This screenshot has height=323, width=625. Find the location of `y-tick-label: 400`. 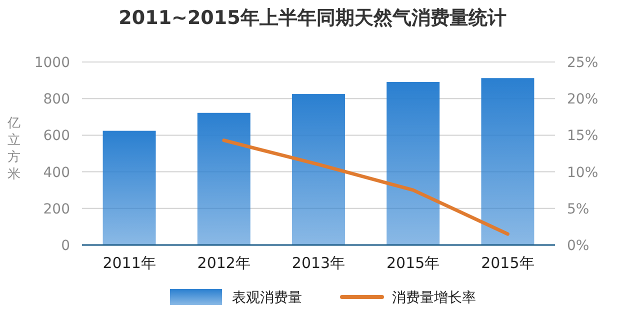

y-tick-label: 400 is located at coordinates (56, 172).